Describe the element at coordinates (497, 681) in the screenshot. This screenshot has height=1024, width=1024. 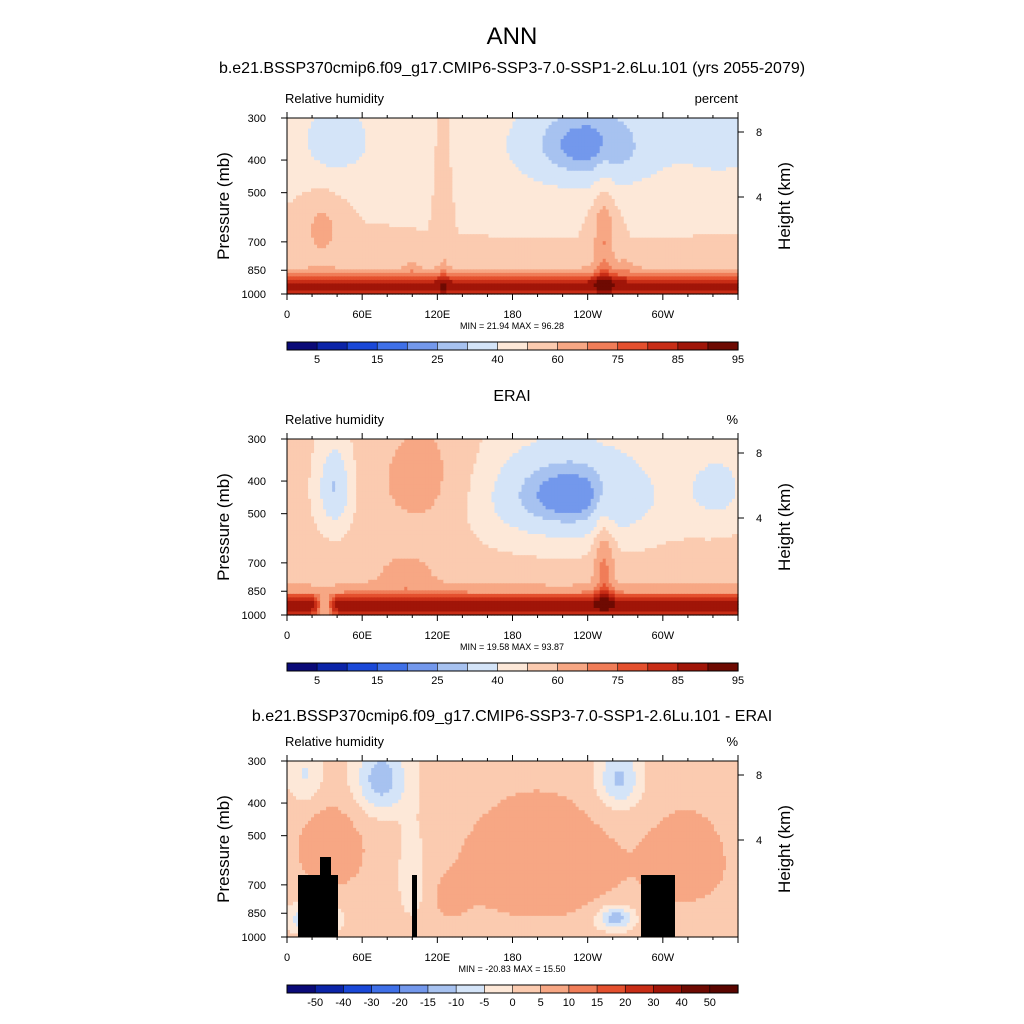
I see `colorbar-label: 40` at that location.